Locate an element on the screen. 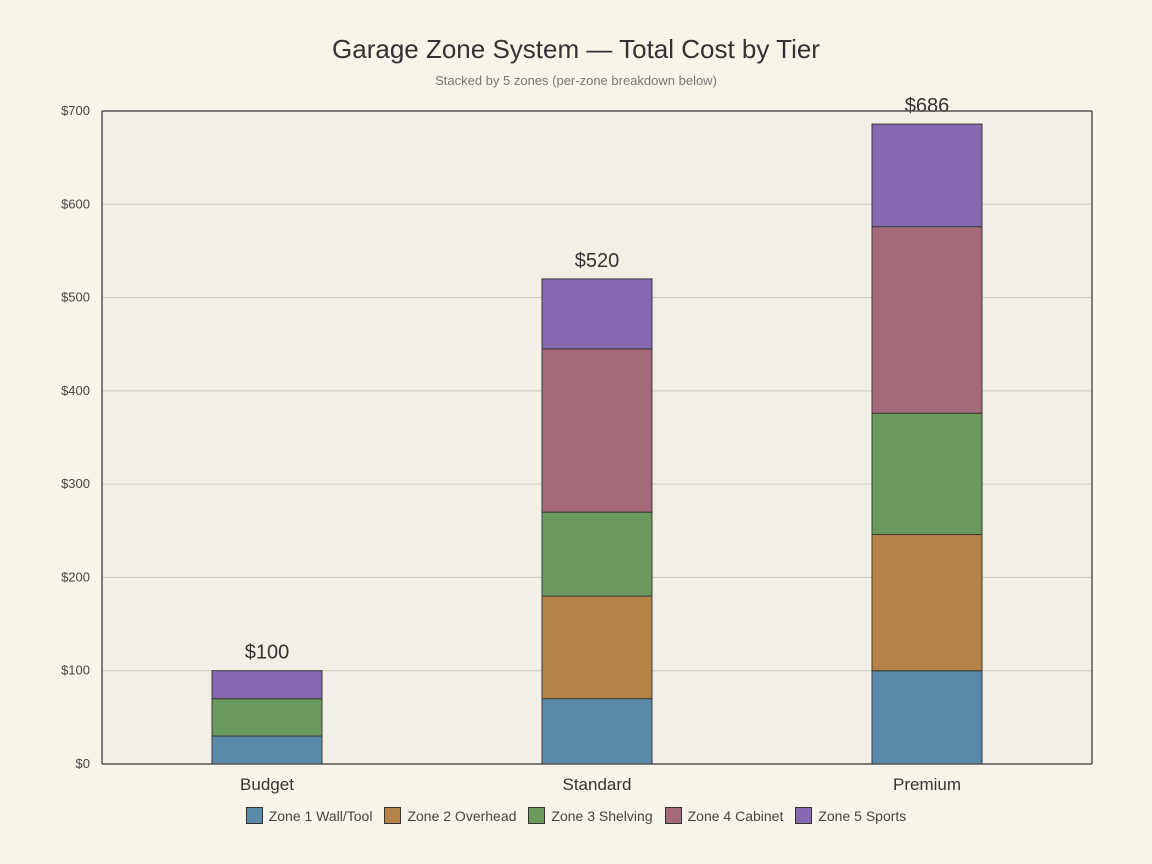 This screenshot has width=1152, height=864. y-tick-label: $400 is located at coordinates (75, 390).